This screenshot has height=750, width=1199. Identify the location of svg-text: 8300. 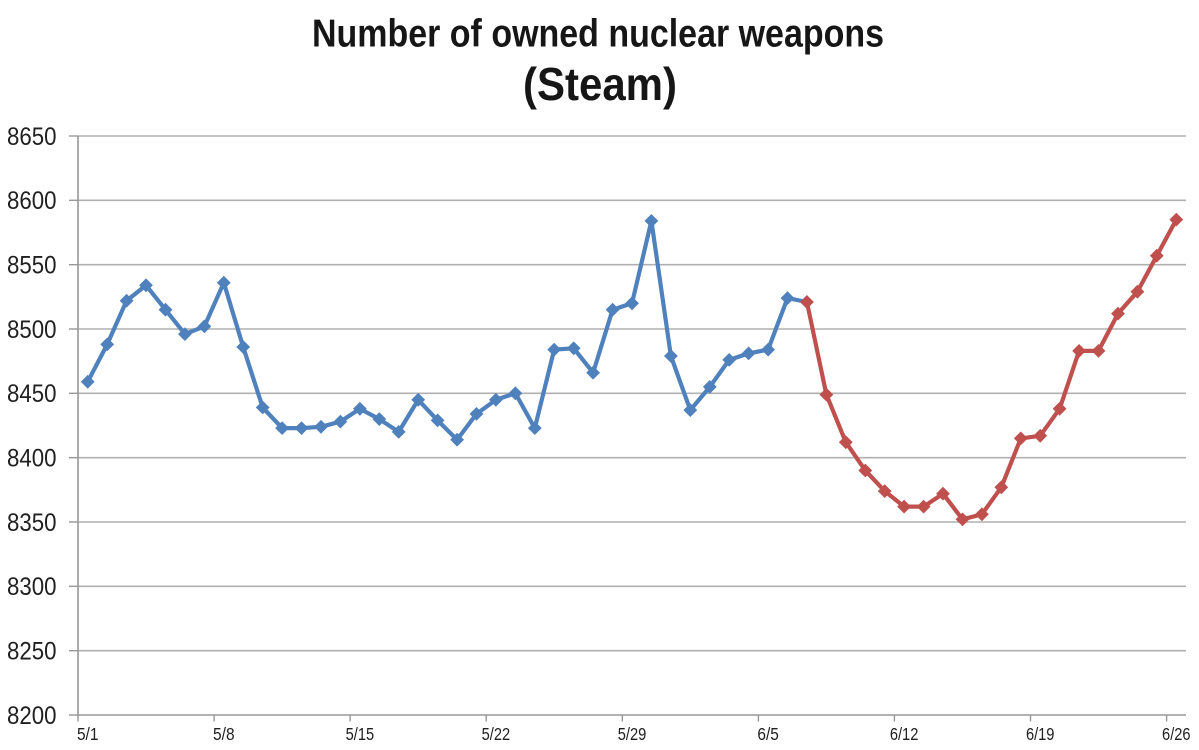
(32, 587).